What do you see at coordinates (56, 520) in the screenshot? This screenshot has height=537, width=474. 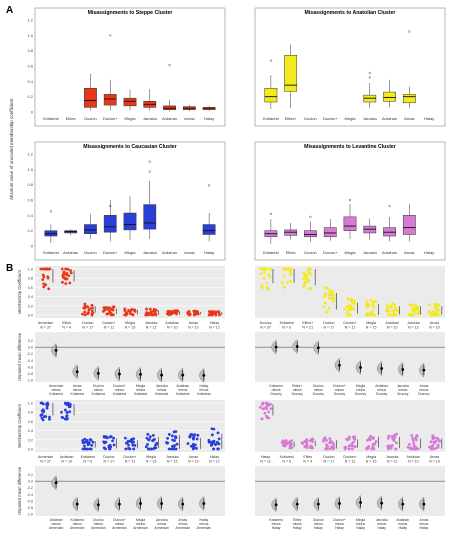 I see `comparison-label: Ardahan` at bounding box center [56, 520].